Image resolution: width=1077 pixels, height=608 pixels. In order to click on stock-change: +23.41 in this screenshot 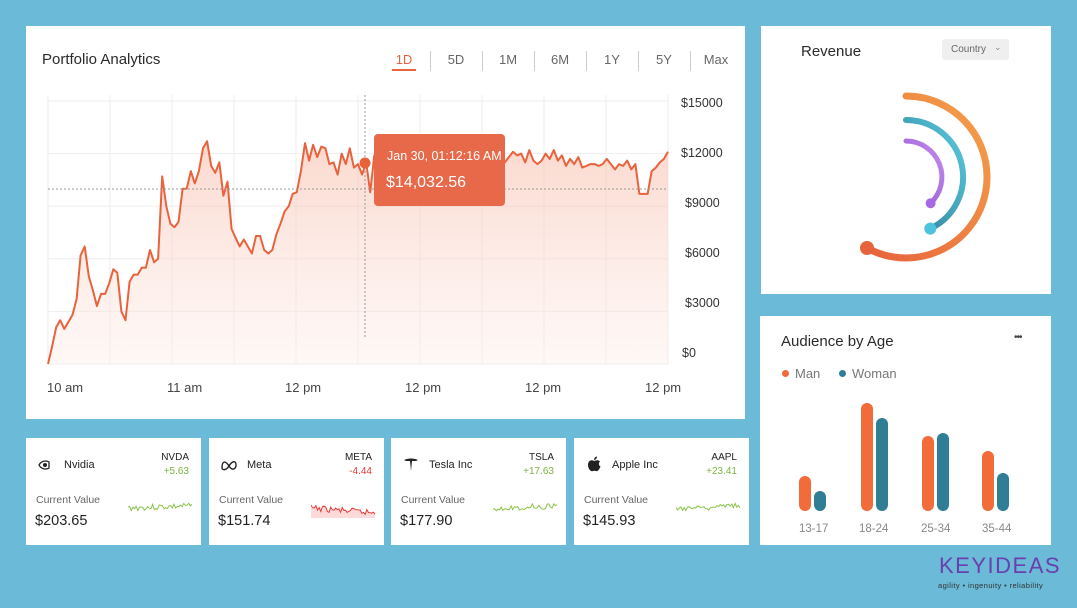, I will do `click(721, 471)`.